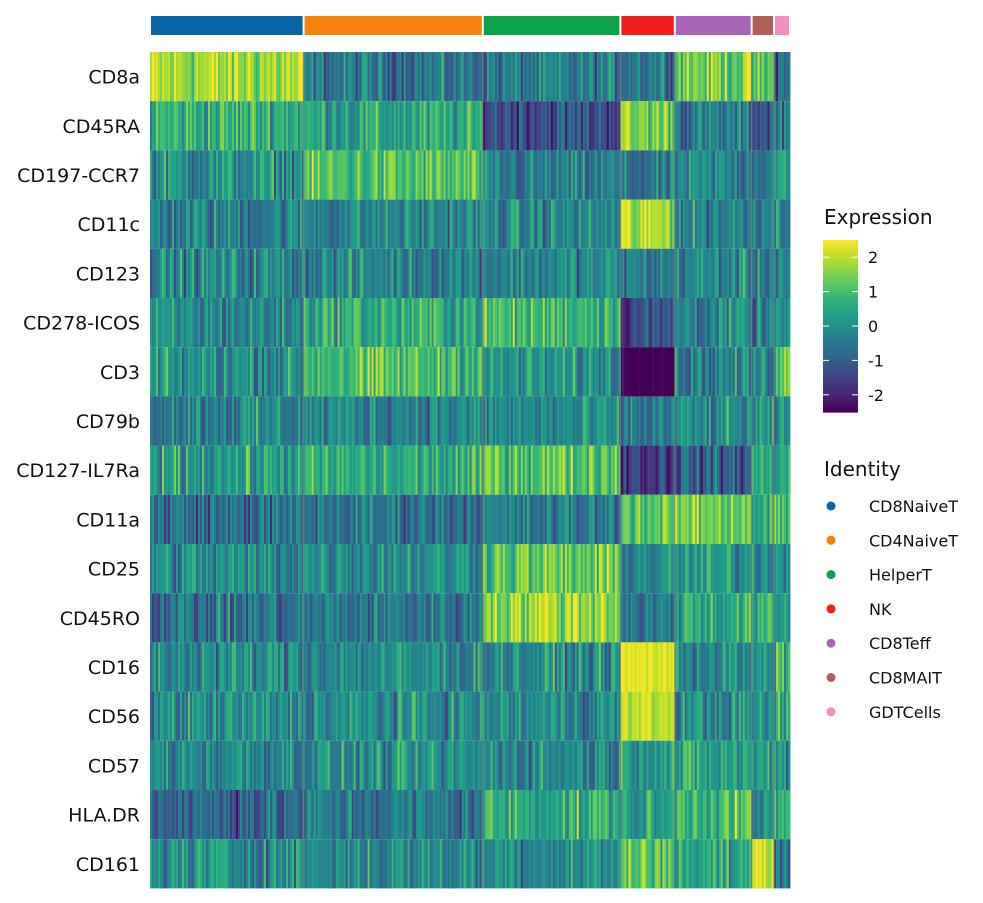 The image size is (983, 903). What do you see at coordinates (470, 765) in the screenshot?
I see `heatmap-row-cd57` at bounding box center [470, 765].